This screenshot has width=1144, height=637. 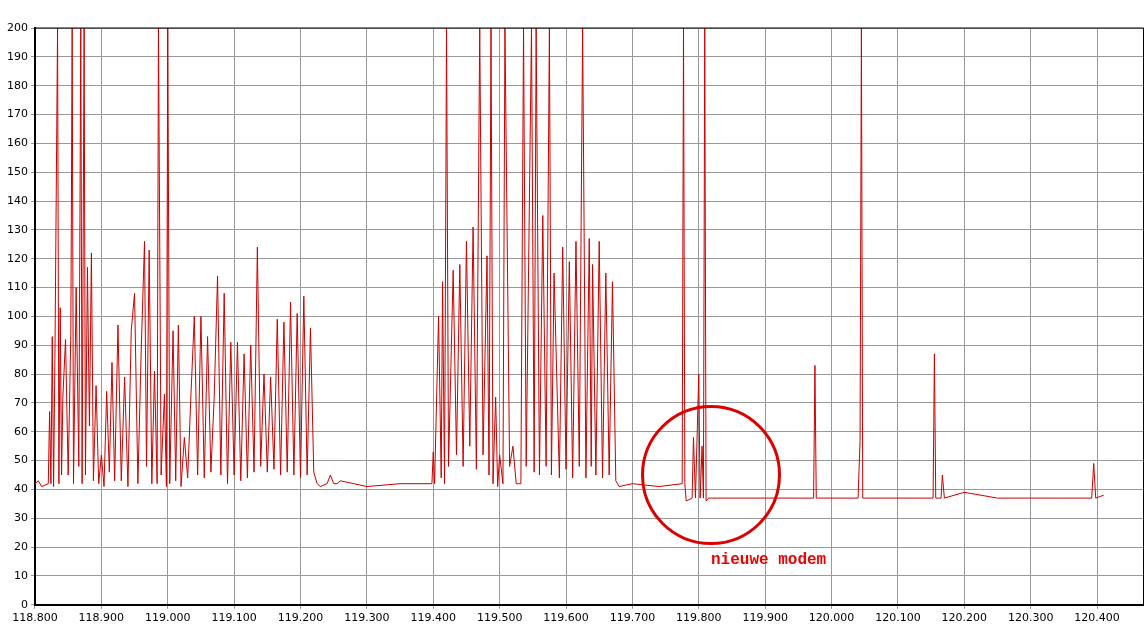 What do you see at coordinates (21, 402) in the screenshot?
I see `y-tick-label: 70` at bounding box center [21, 402].